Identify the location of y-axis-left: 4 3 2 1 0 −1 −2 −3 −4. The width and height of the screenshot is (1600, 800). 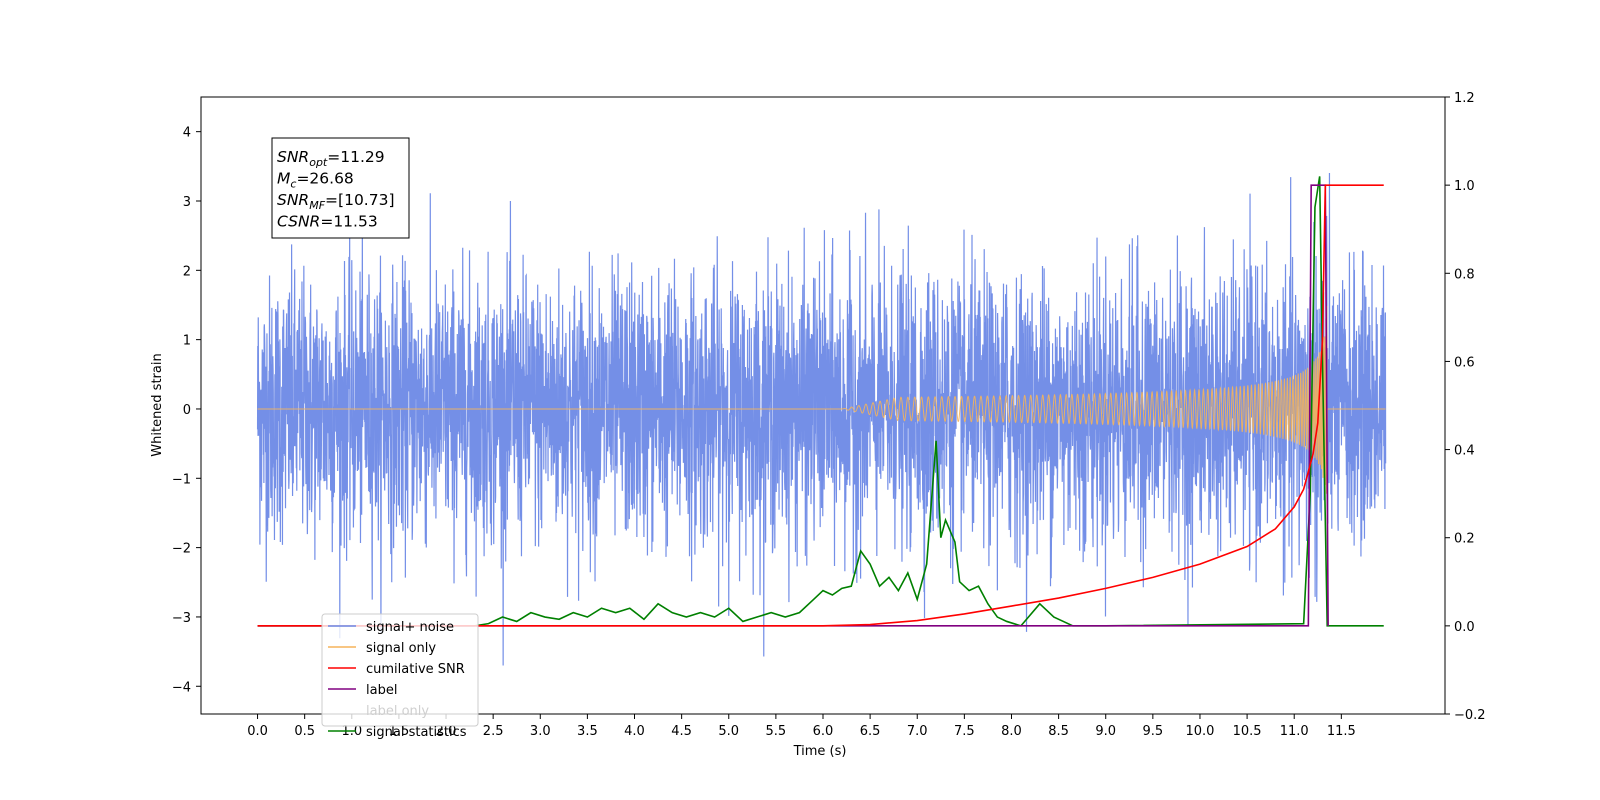
(186, 410).